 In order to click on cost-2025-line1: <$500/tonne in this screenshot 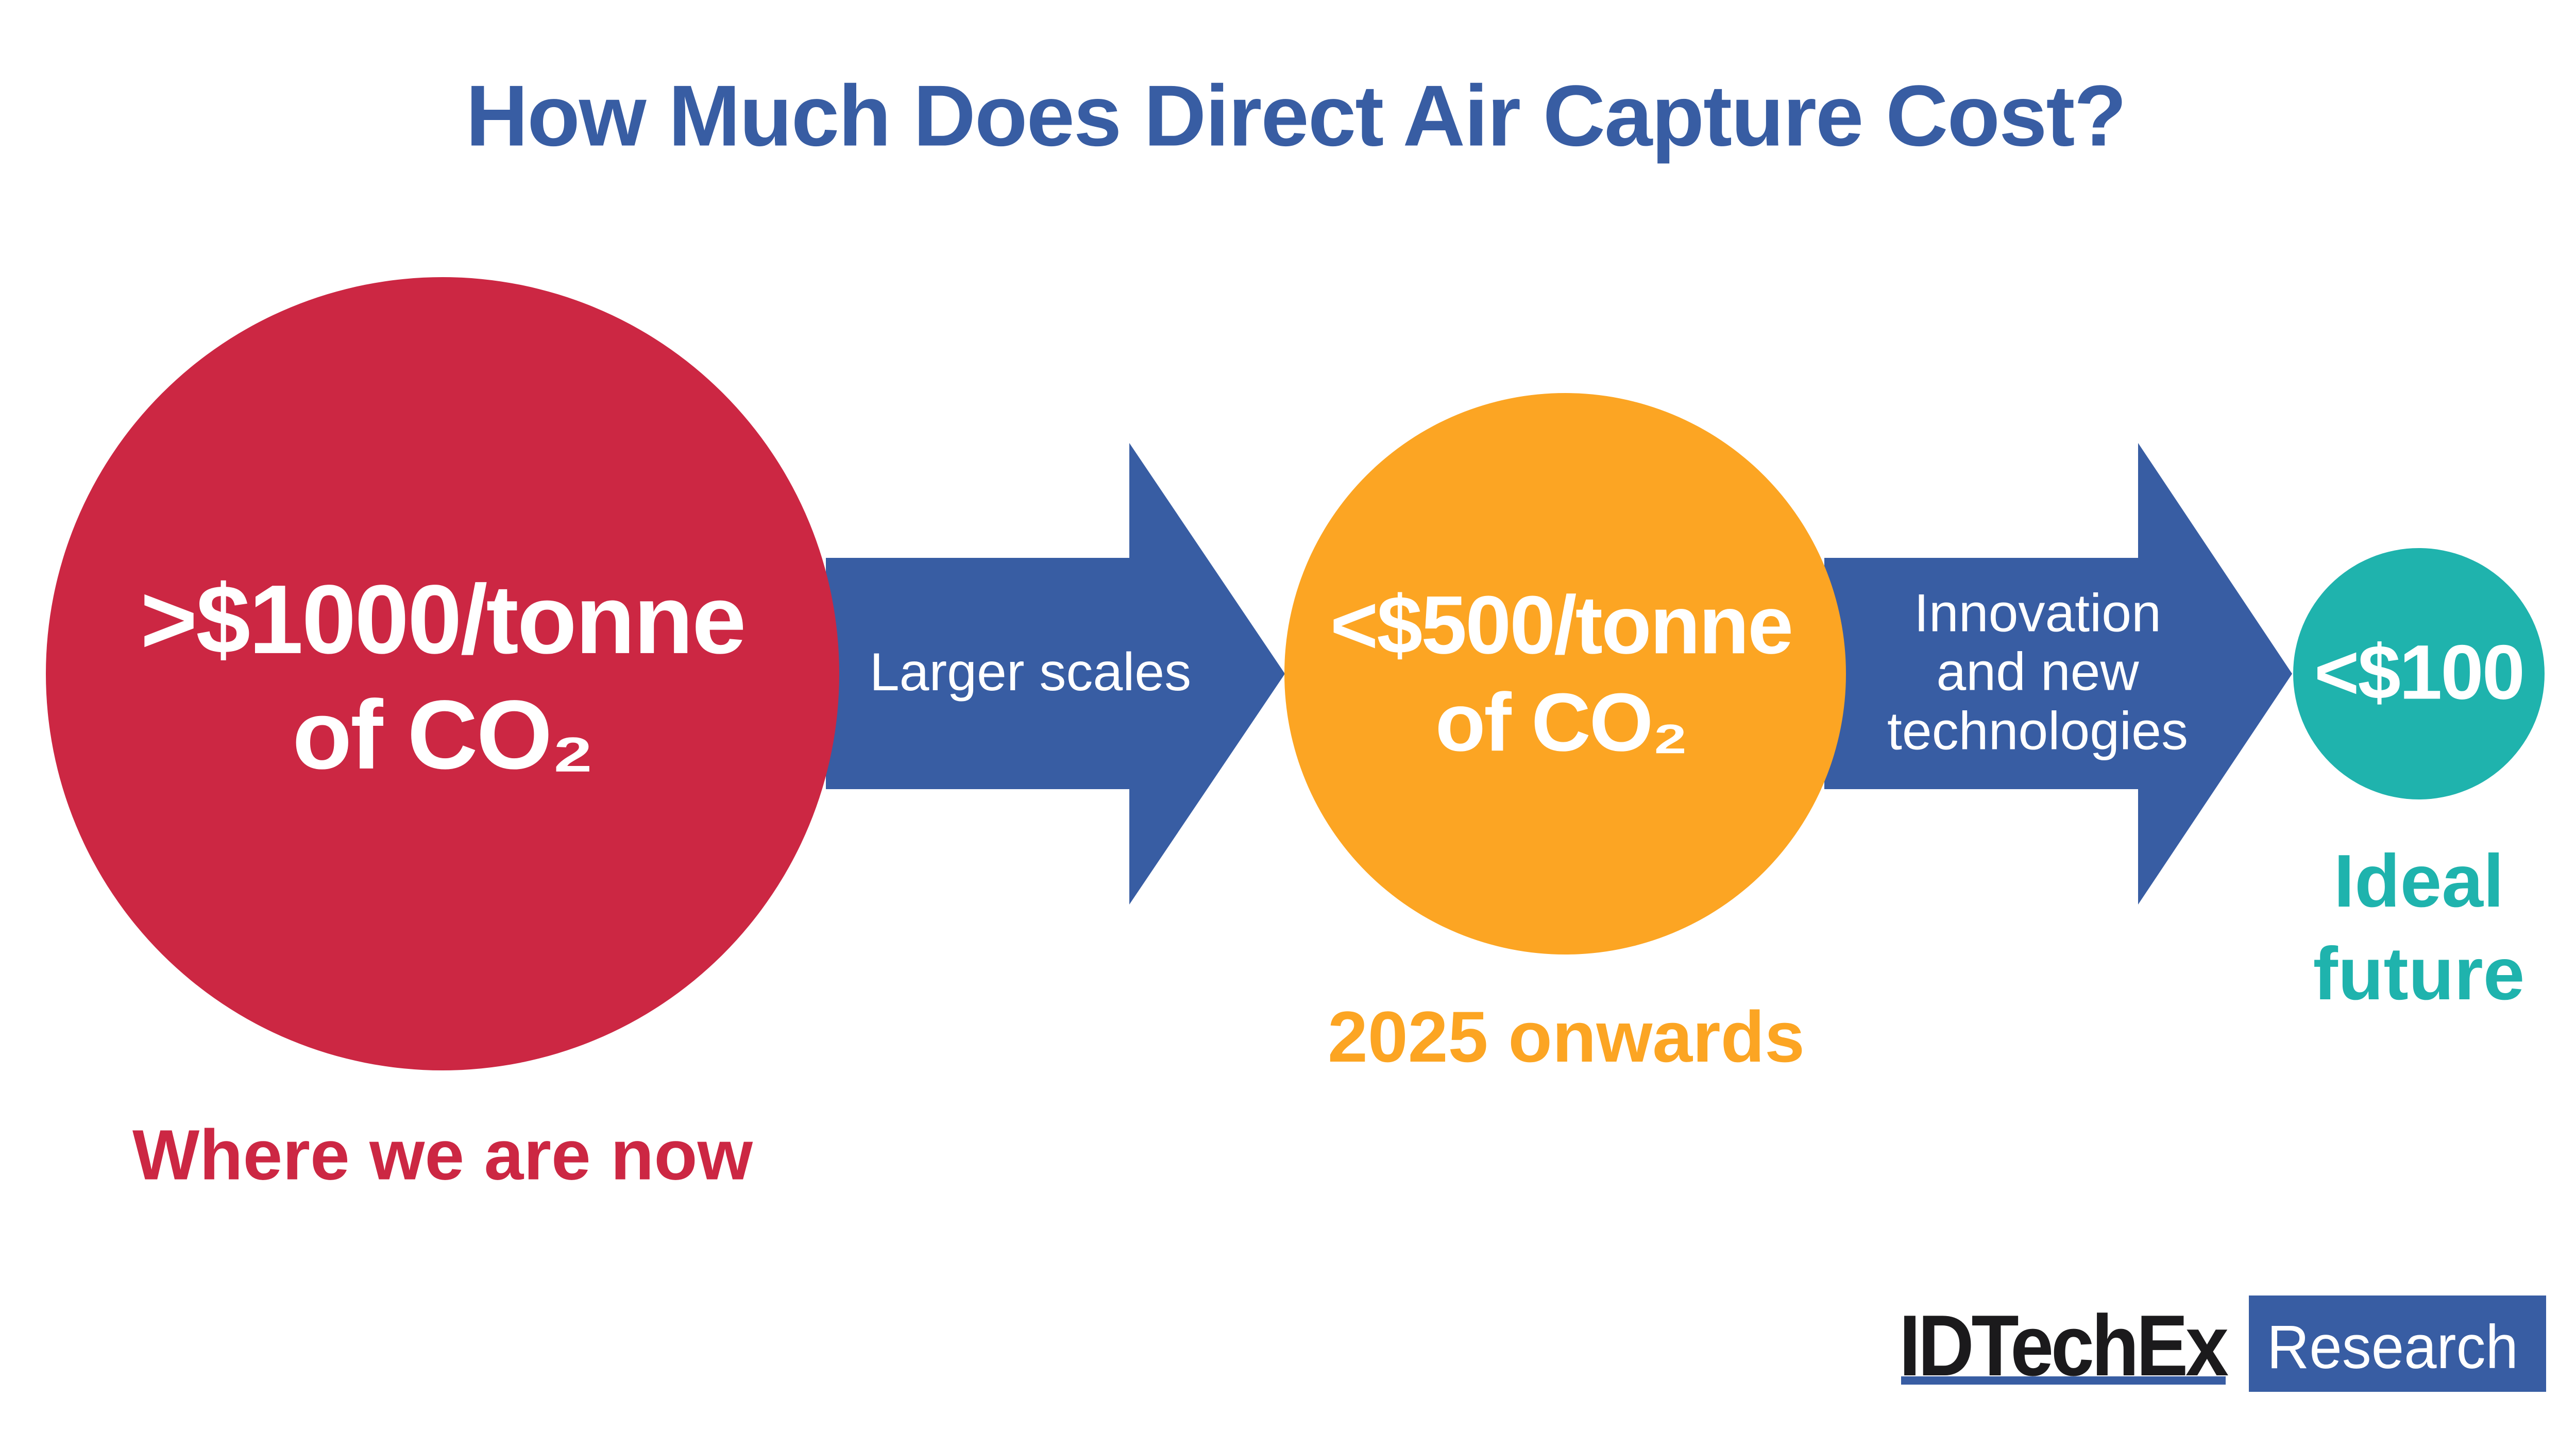, I will do `click(1561, 625)`.